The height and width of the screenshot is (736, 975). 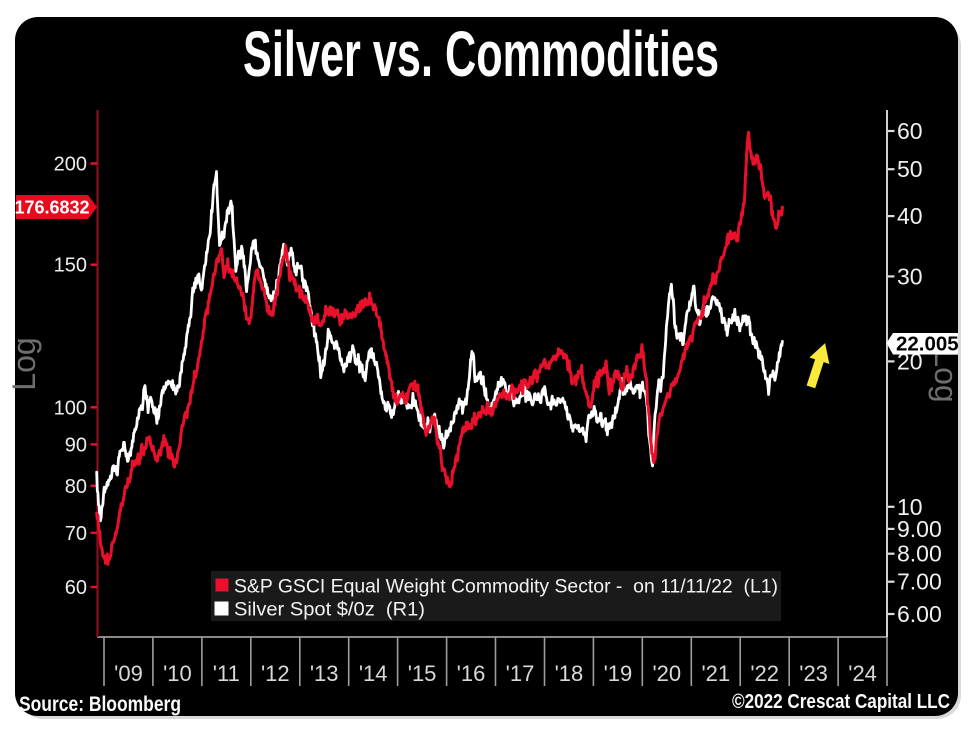 I want to click on svg-text: 6.00, so click(x=919, y=614).